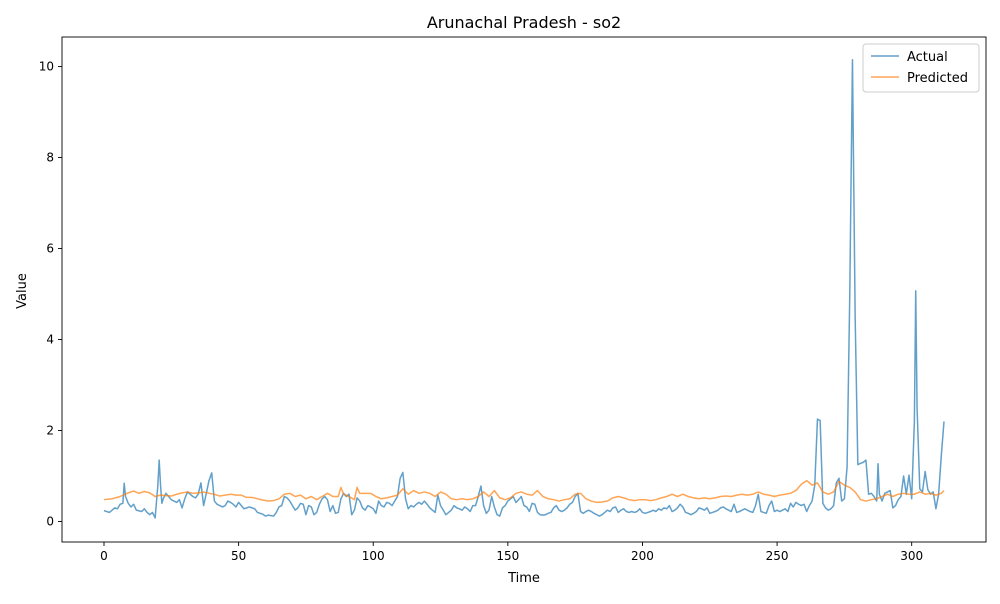 This screenshot has height=604, width=1000. I want to click on x-axis-label: Time, so click(523, 578).